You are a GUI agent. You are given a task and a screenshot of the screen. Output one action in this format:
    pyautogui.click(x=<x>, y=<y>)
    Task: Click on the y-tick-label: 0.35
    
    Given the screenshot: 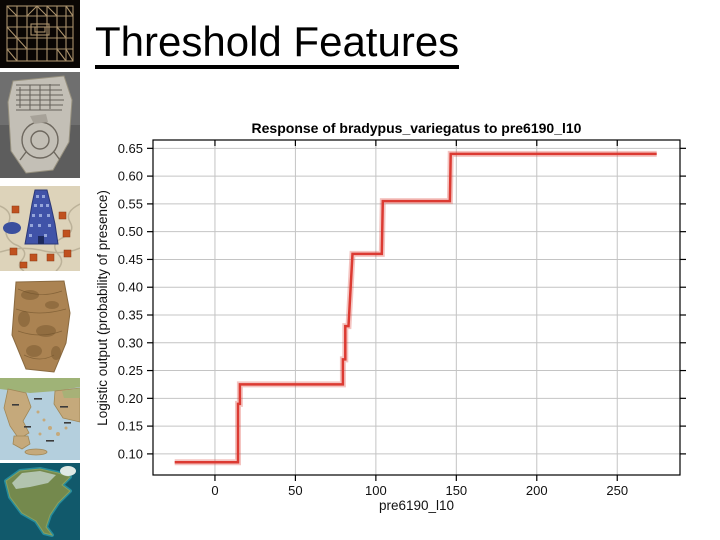 What is the action you would take?
    pyautogui.click(x=130, y=315)
    